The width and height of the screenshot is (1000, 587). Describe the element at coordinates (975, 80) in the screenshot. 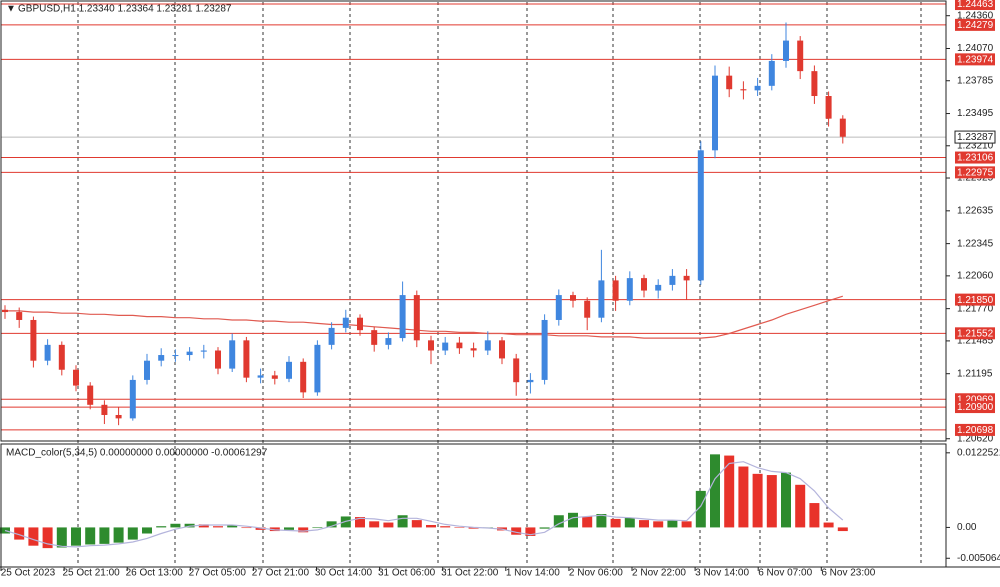

I see `y-tick-label: 1.23785` at that location.